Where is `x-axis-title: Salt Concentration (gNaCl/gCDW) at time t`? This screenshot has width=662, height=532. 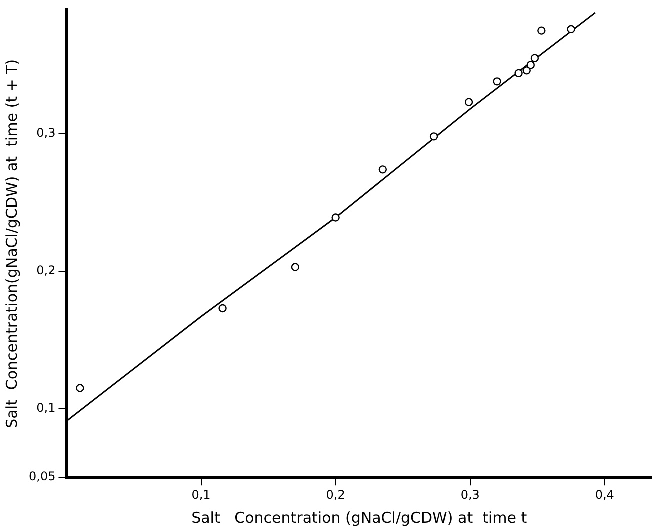 x-axis-title: Salt Concentration (gNaCl/gCDW) at time t is located at coordinates (360, 517).